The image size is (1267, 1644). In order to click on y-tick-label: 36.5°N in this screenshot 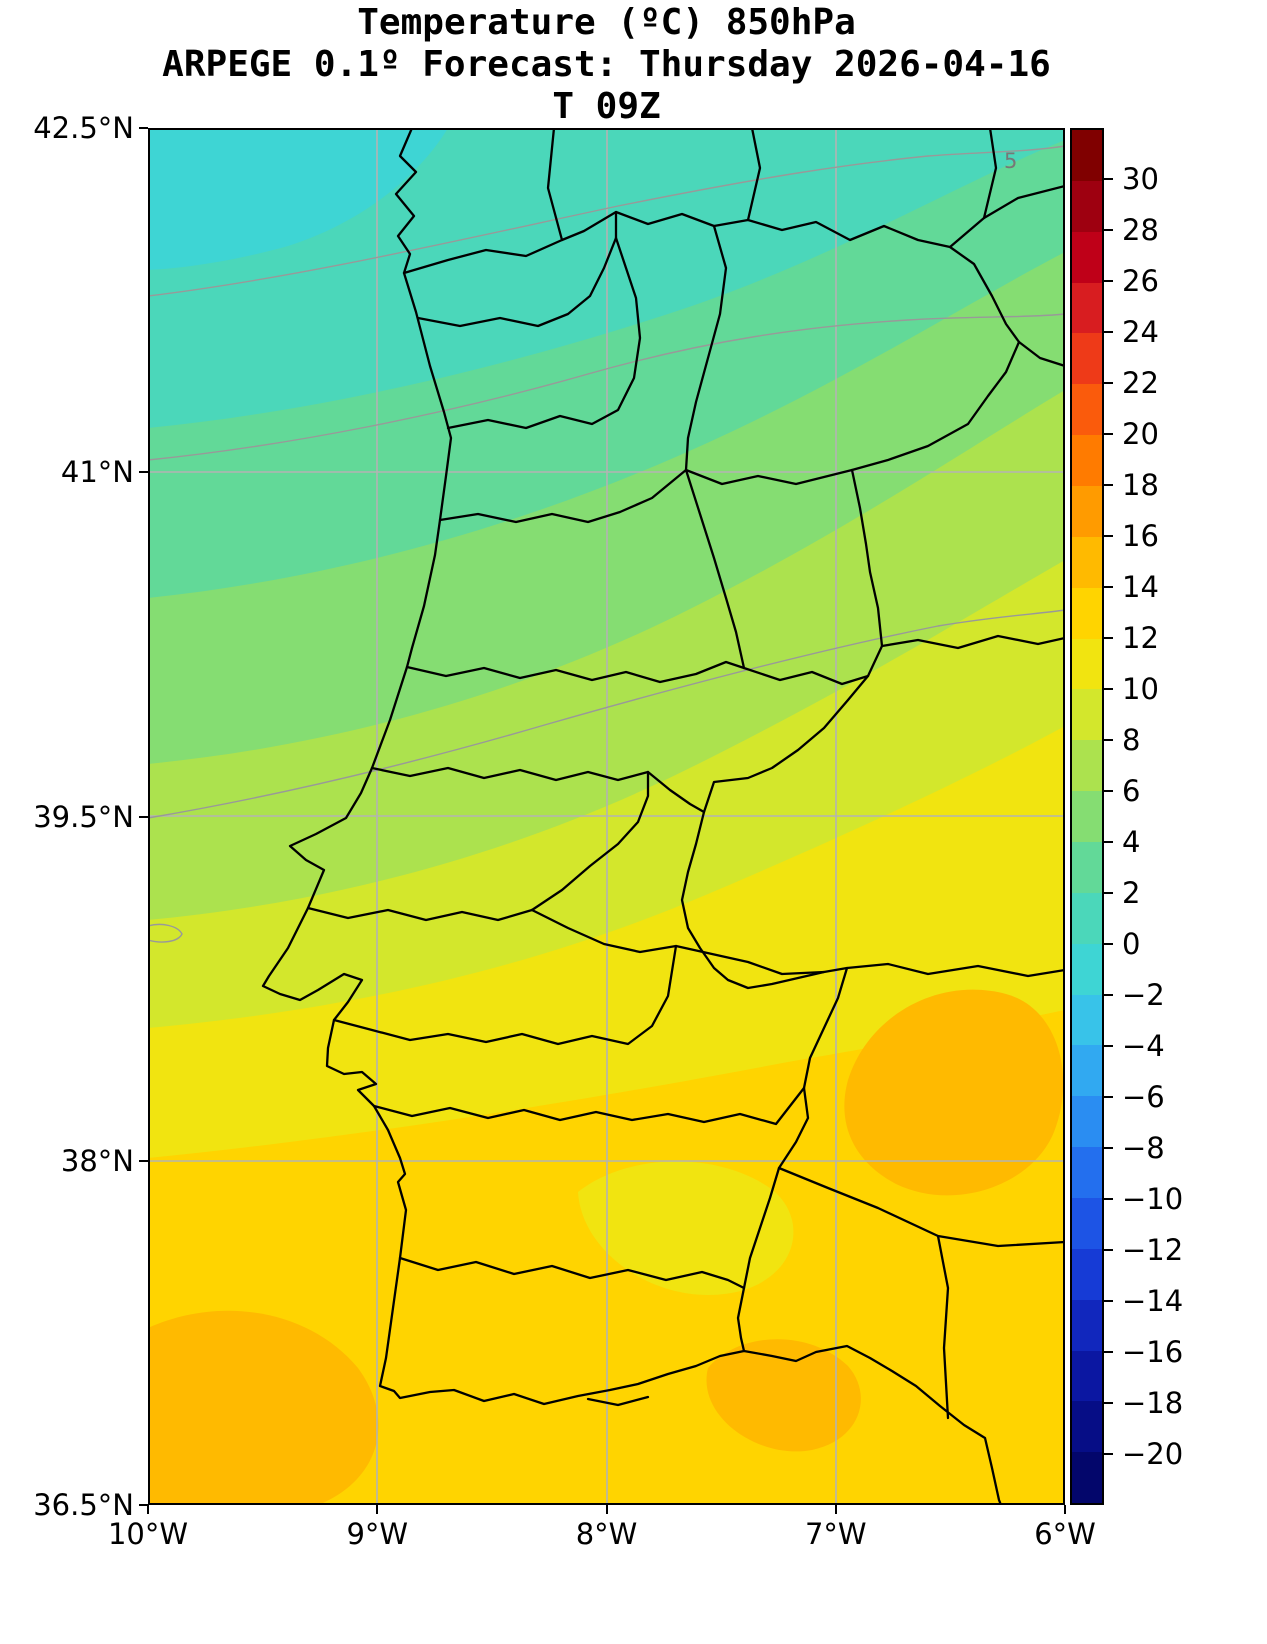, I will do `click(83, 1505)`.